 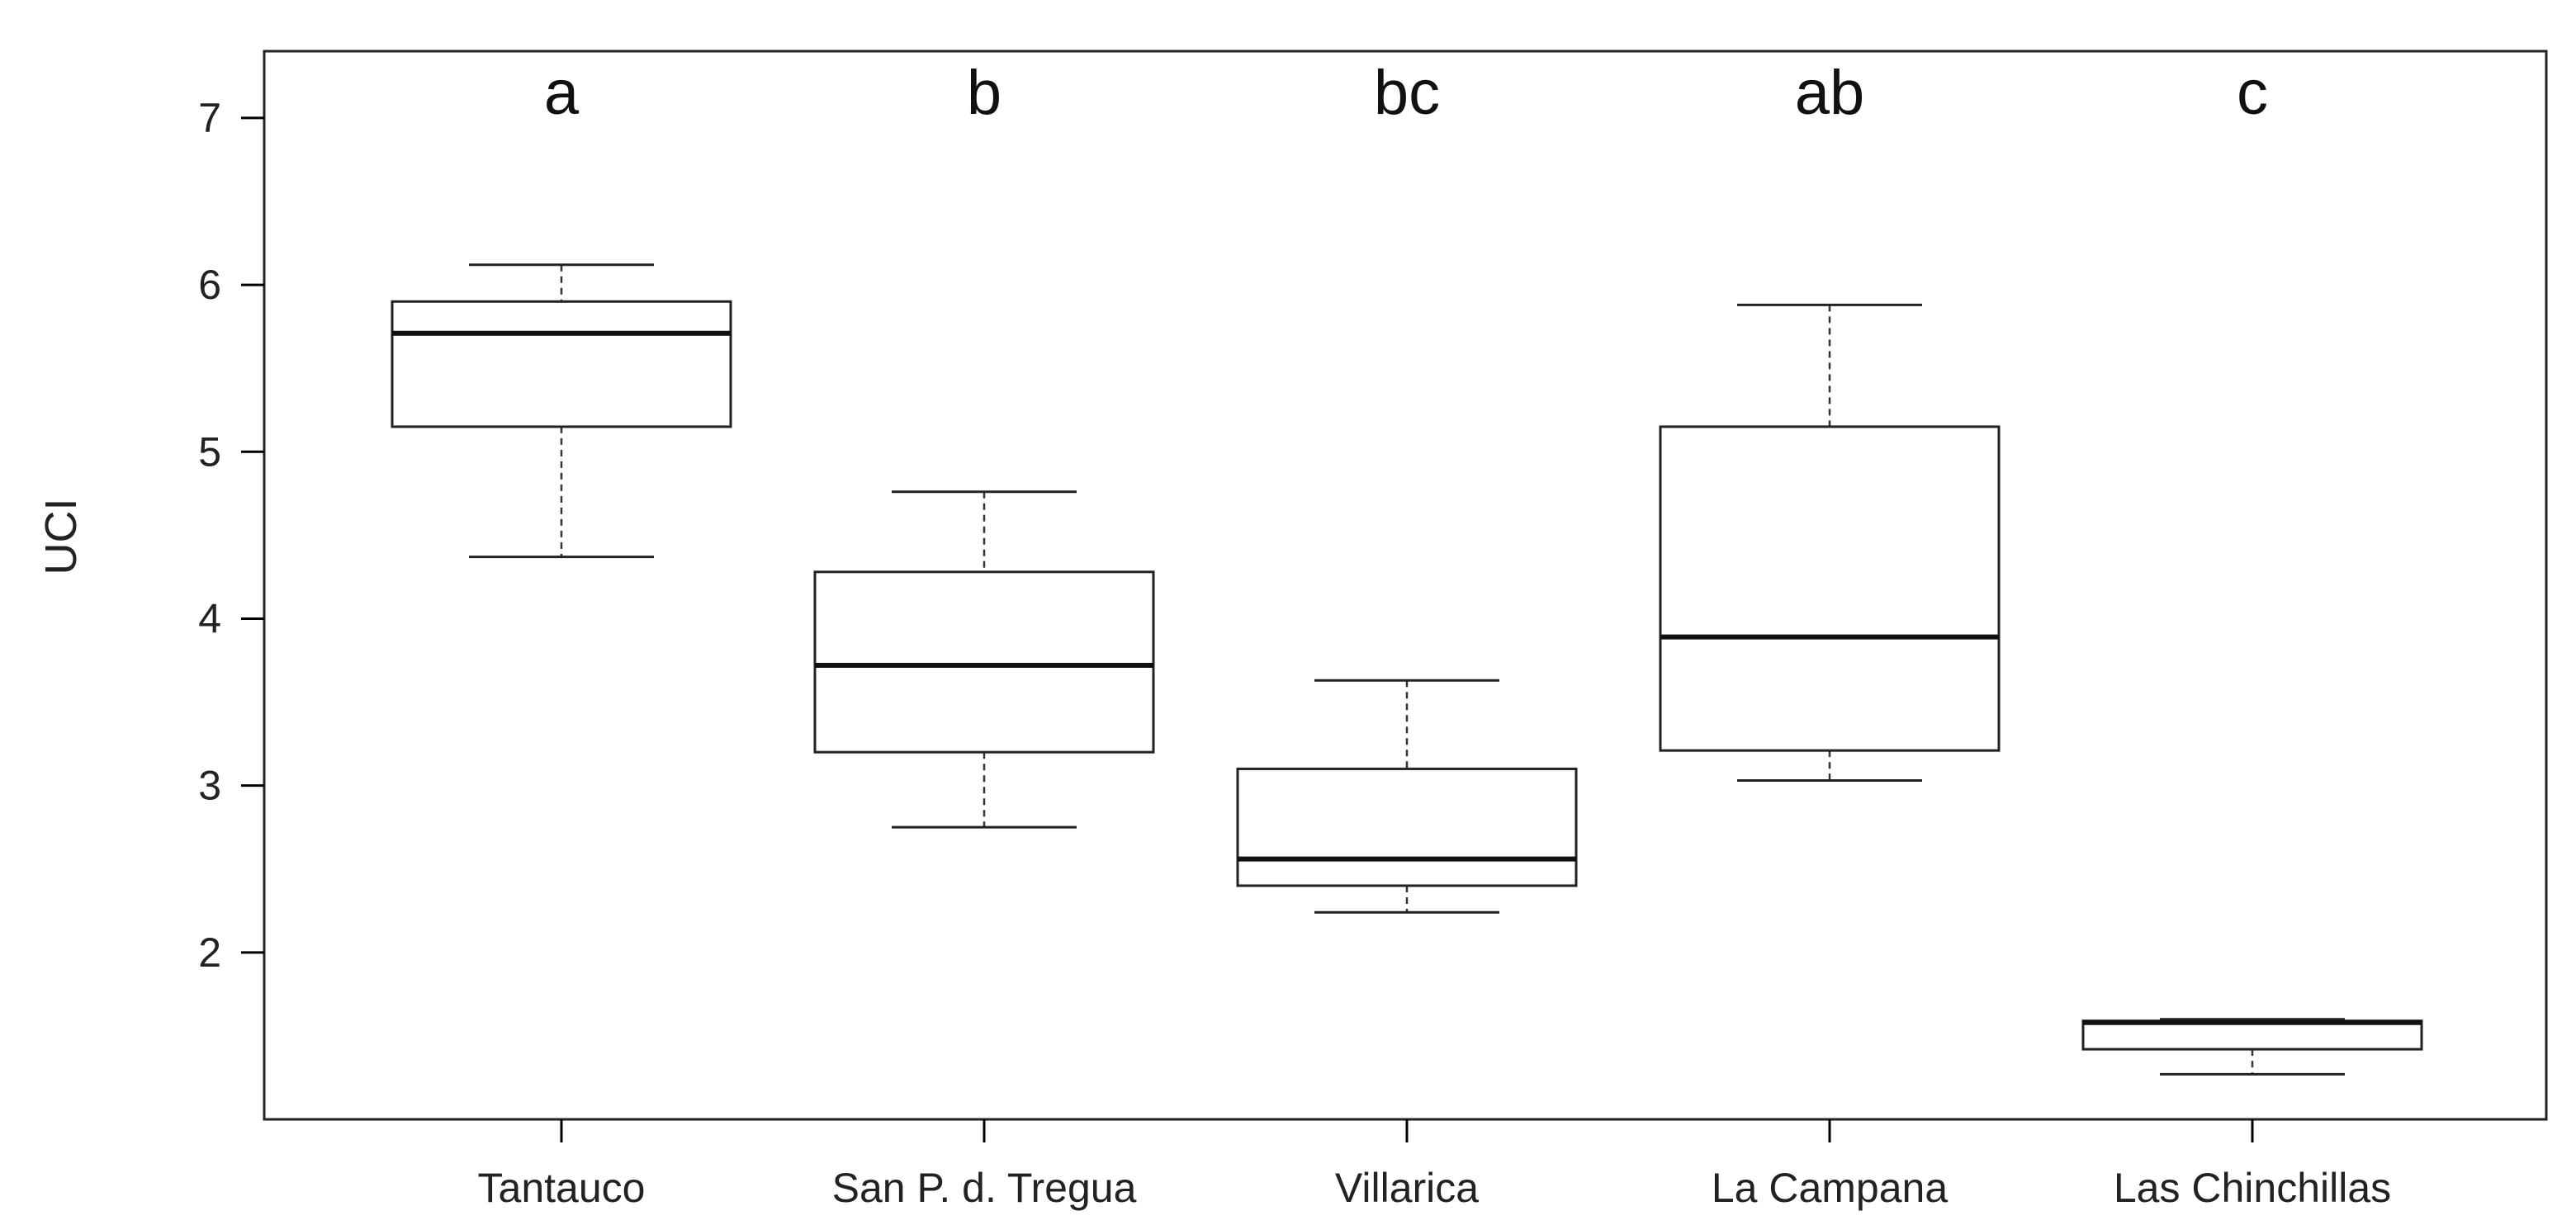 I want to click on x-tick-label: Tantauco, so click(x=562, y=1188).